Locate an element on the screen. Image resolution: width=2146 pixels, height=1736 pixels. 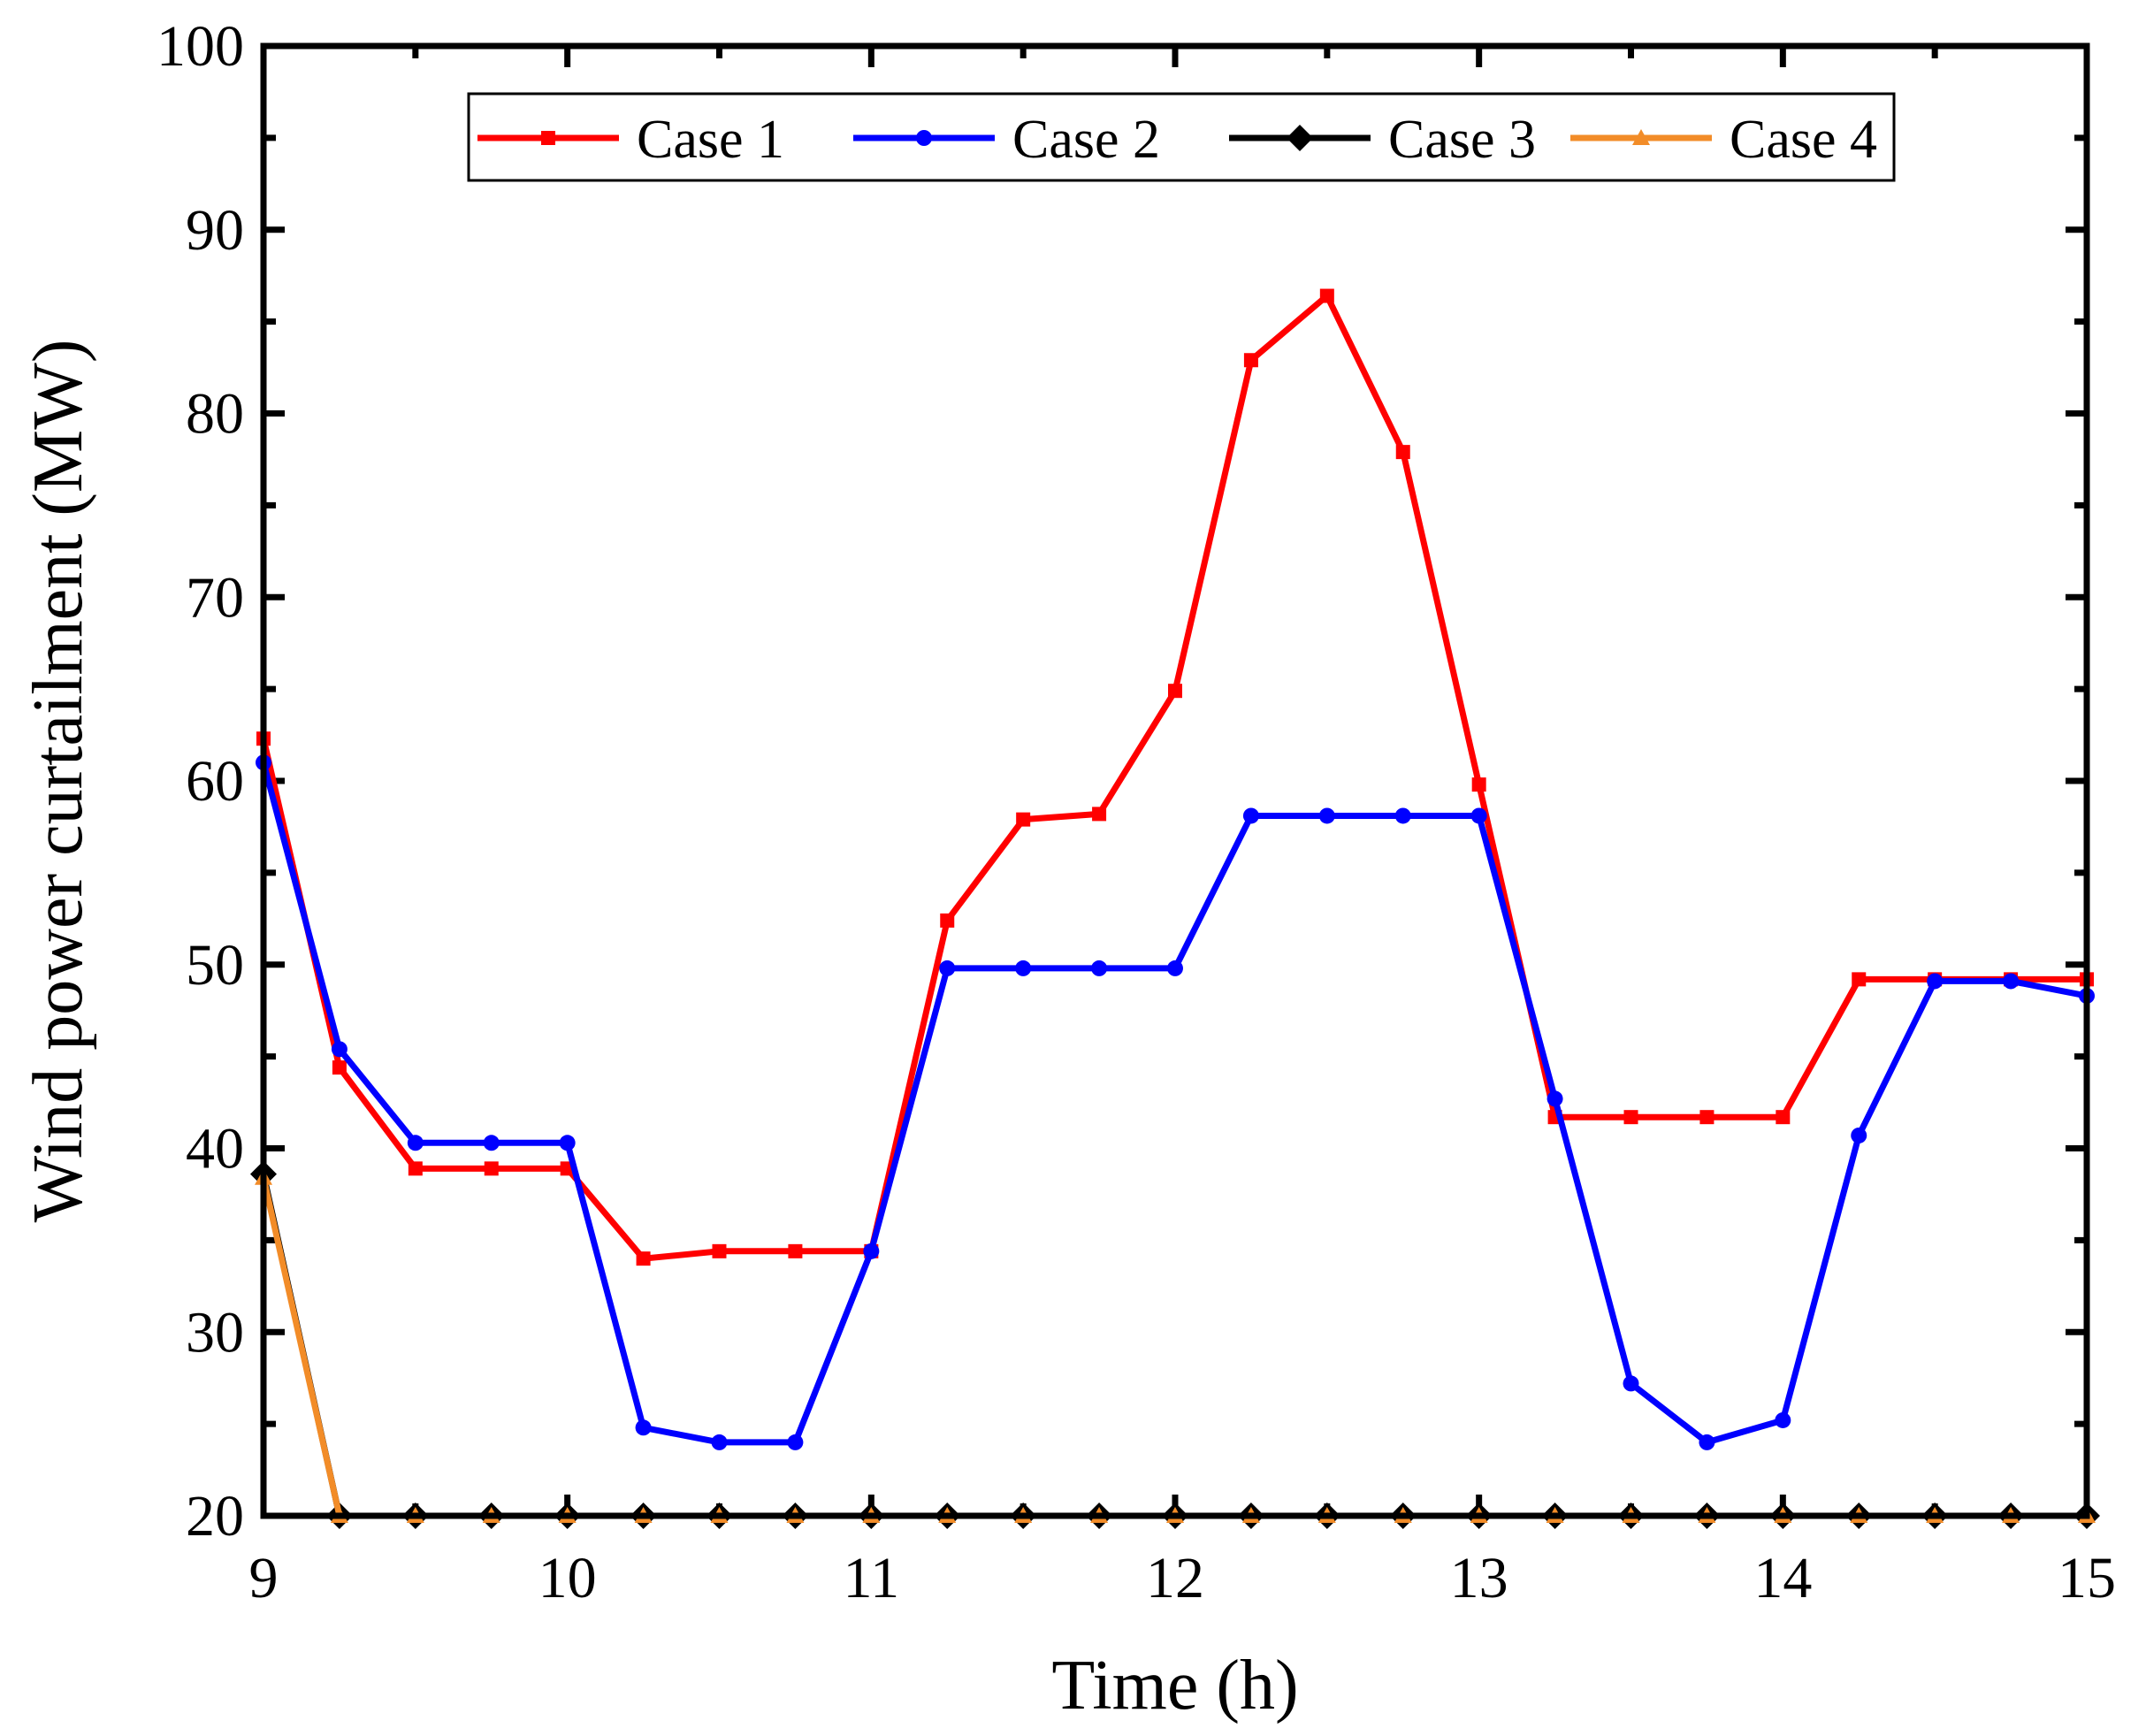
x-tick-label: 15 is located at coordinates (2087, 1578).